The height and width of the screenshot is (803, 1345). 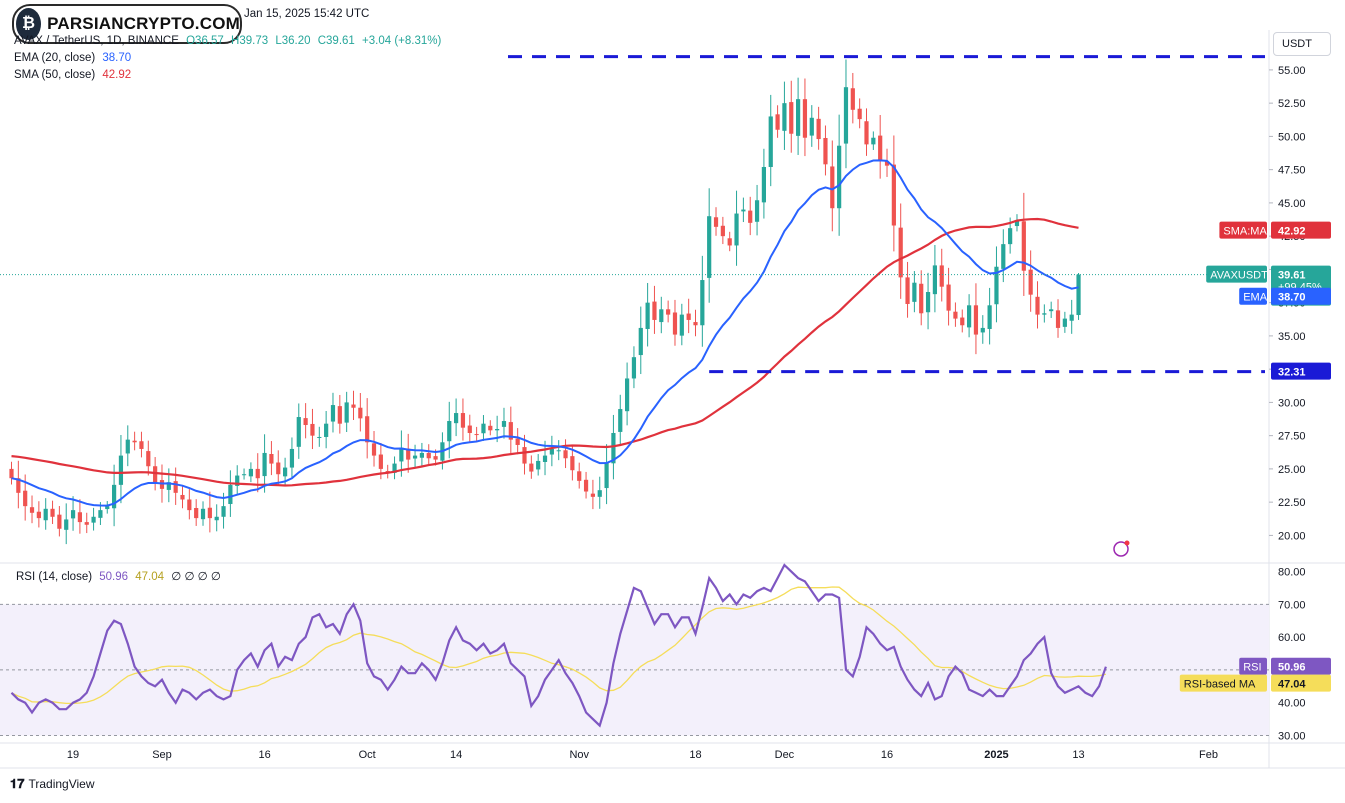 I want to click on sma-value-badge, so click(x=1301, y=230).